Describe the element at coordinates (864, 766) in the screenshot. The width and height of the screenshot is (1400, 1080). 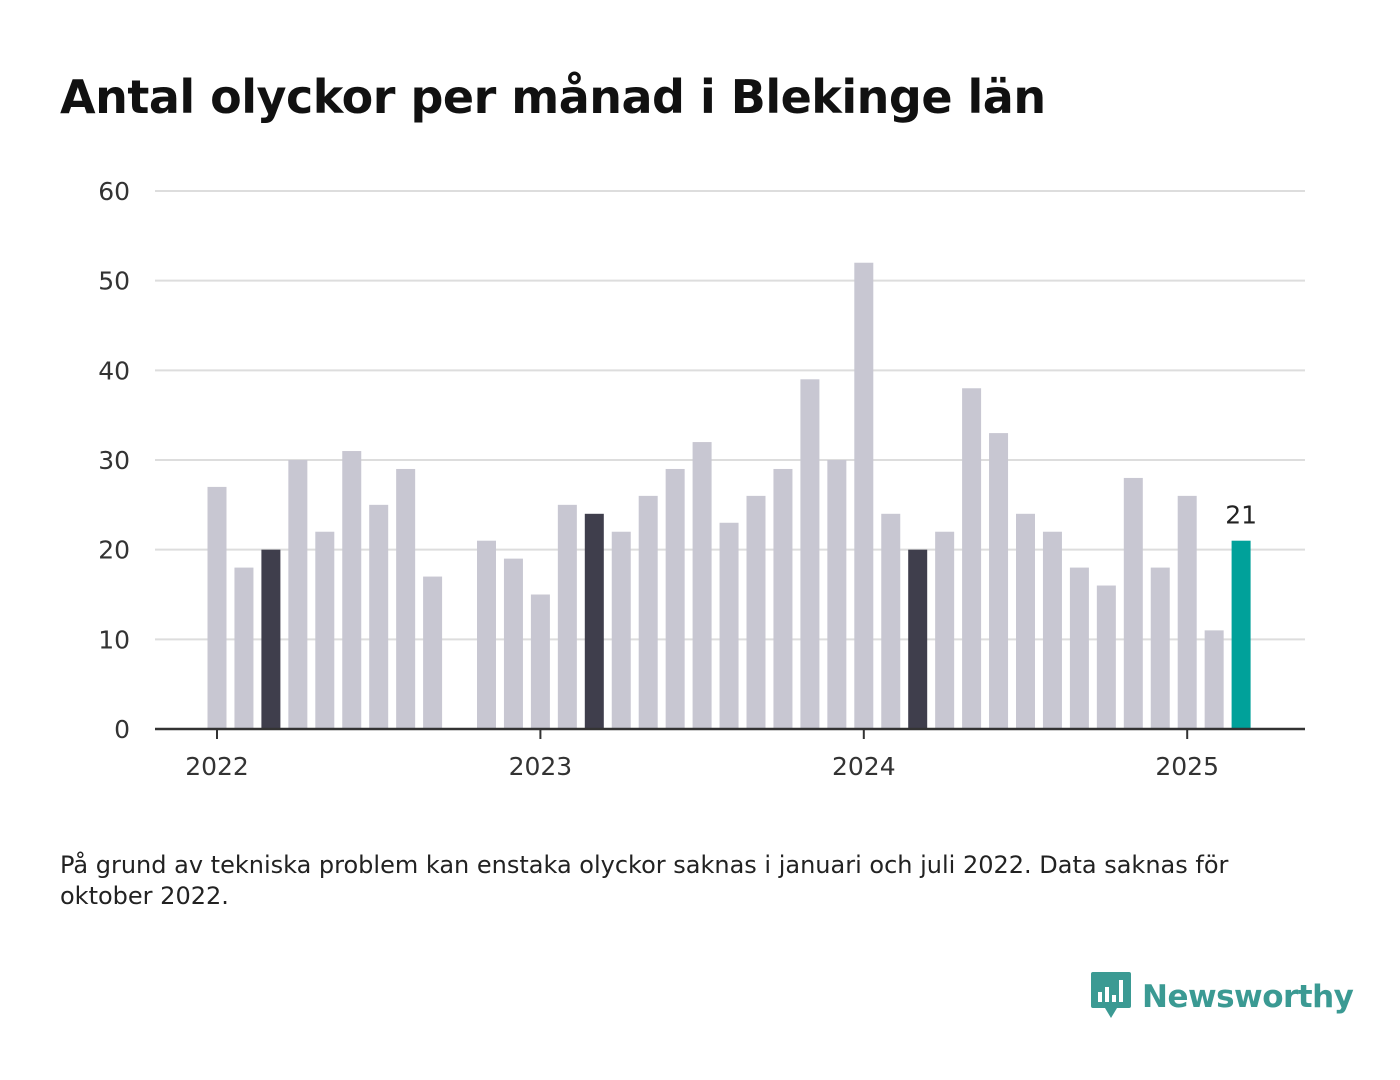
I see `x-tick-label: 2024` at that location.